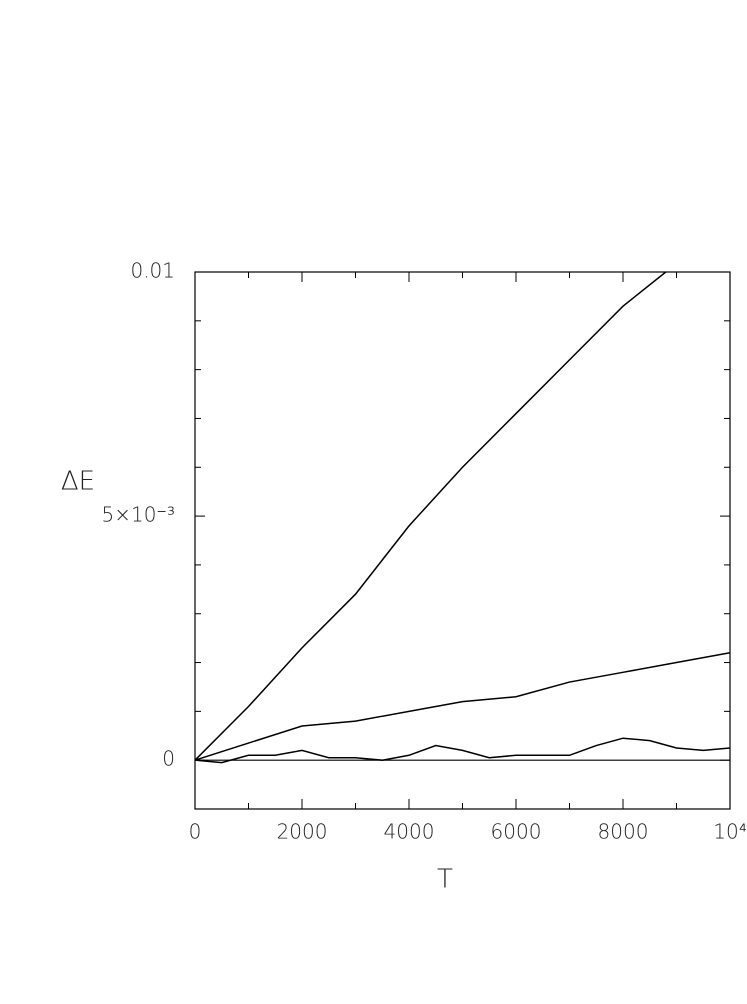 The image size is (747, 1004). I want to click on x-tick-label: 8000, so click(623, 832).